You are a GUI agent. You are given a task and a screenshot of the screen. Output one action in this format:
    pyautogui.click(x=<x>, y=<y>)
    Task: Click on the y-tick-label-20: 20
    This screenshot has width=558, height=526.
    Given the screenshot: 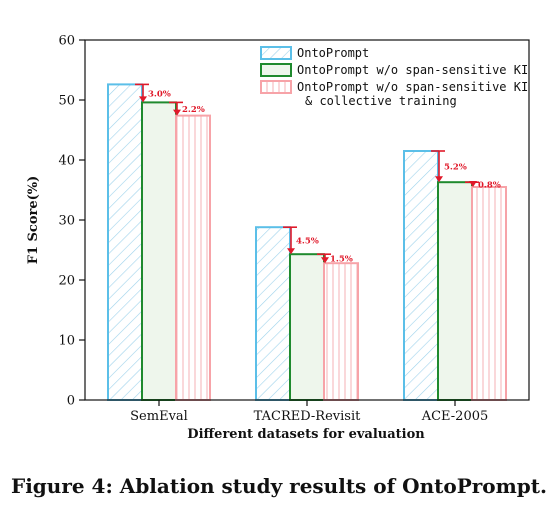 What is the action you would take?
    pyautogui.click(x=66, y=281)
    